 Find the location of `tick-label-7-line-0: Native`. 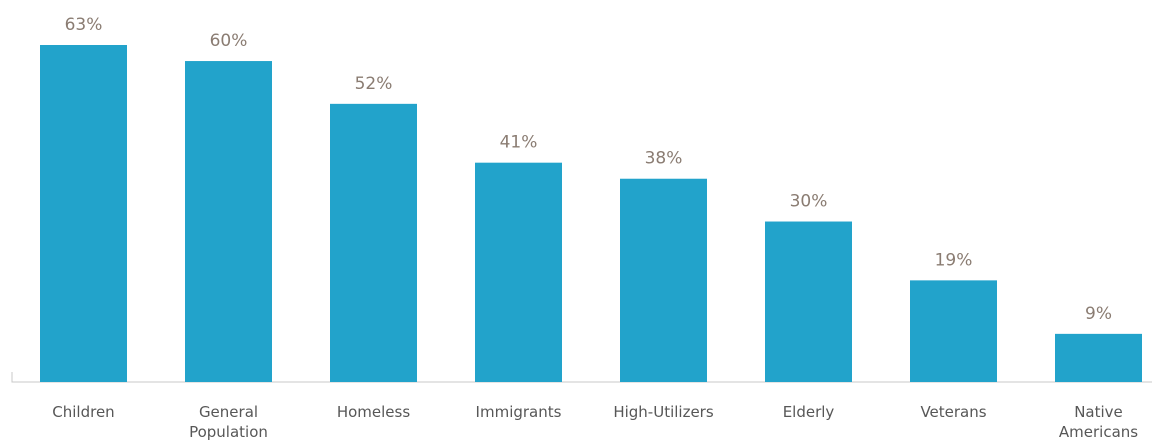

tick-label-7-line-0: Native is located at coordinates (1098, 412).